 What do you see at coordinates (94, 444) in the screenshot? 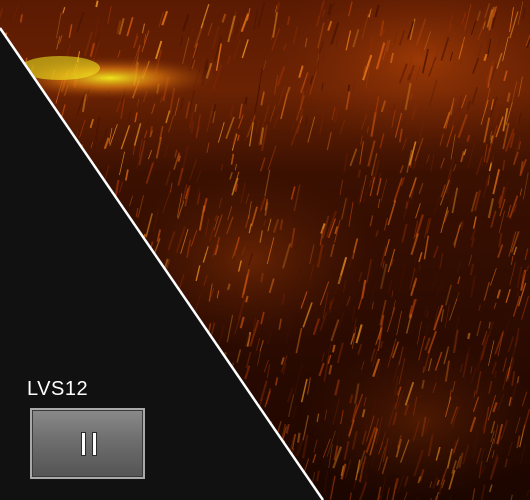
I see `pause-icon-bar-right` at bounding box center [94, 444].